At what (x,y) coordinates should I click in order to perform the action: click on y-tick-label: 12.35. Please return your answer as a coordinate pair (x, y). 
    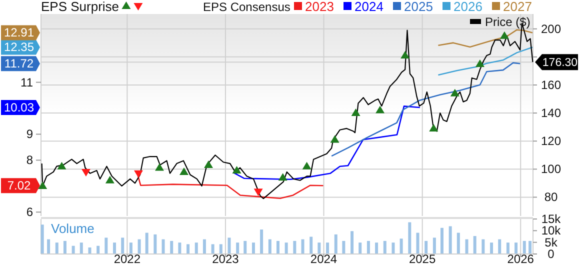
    Looking at the image, I should click on (19, 47).